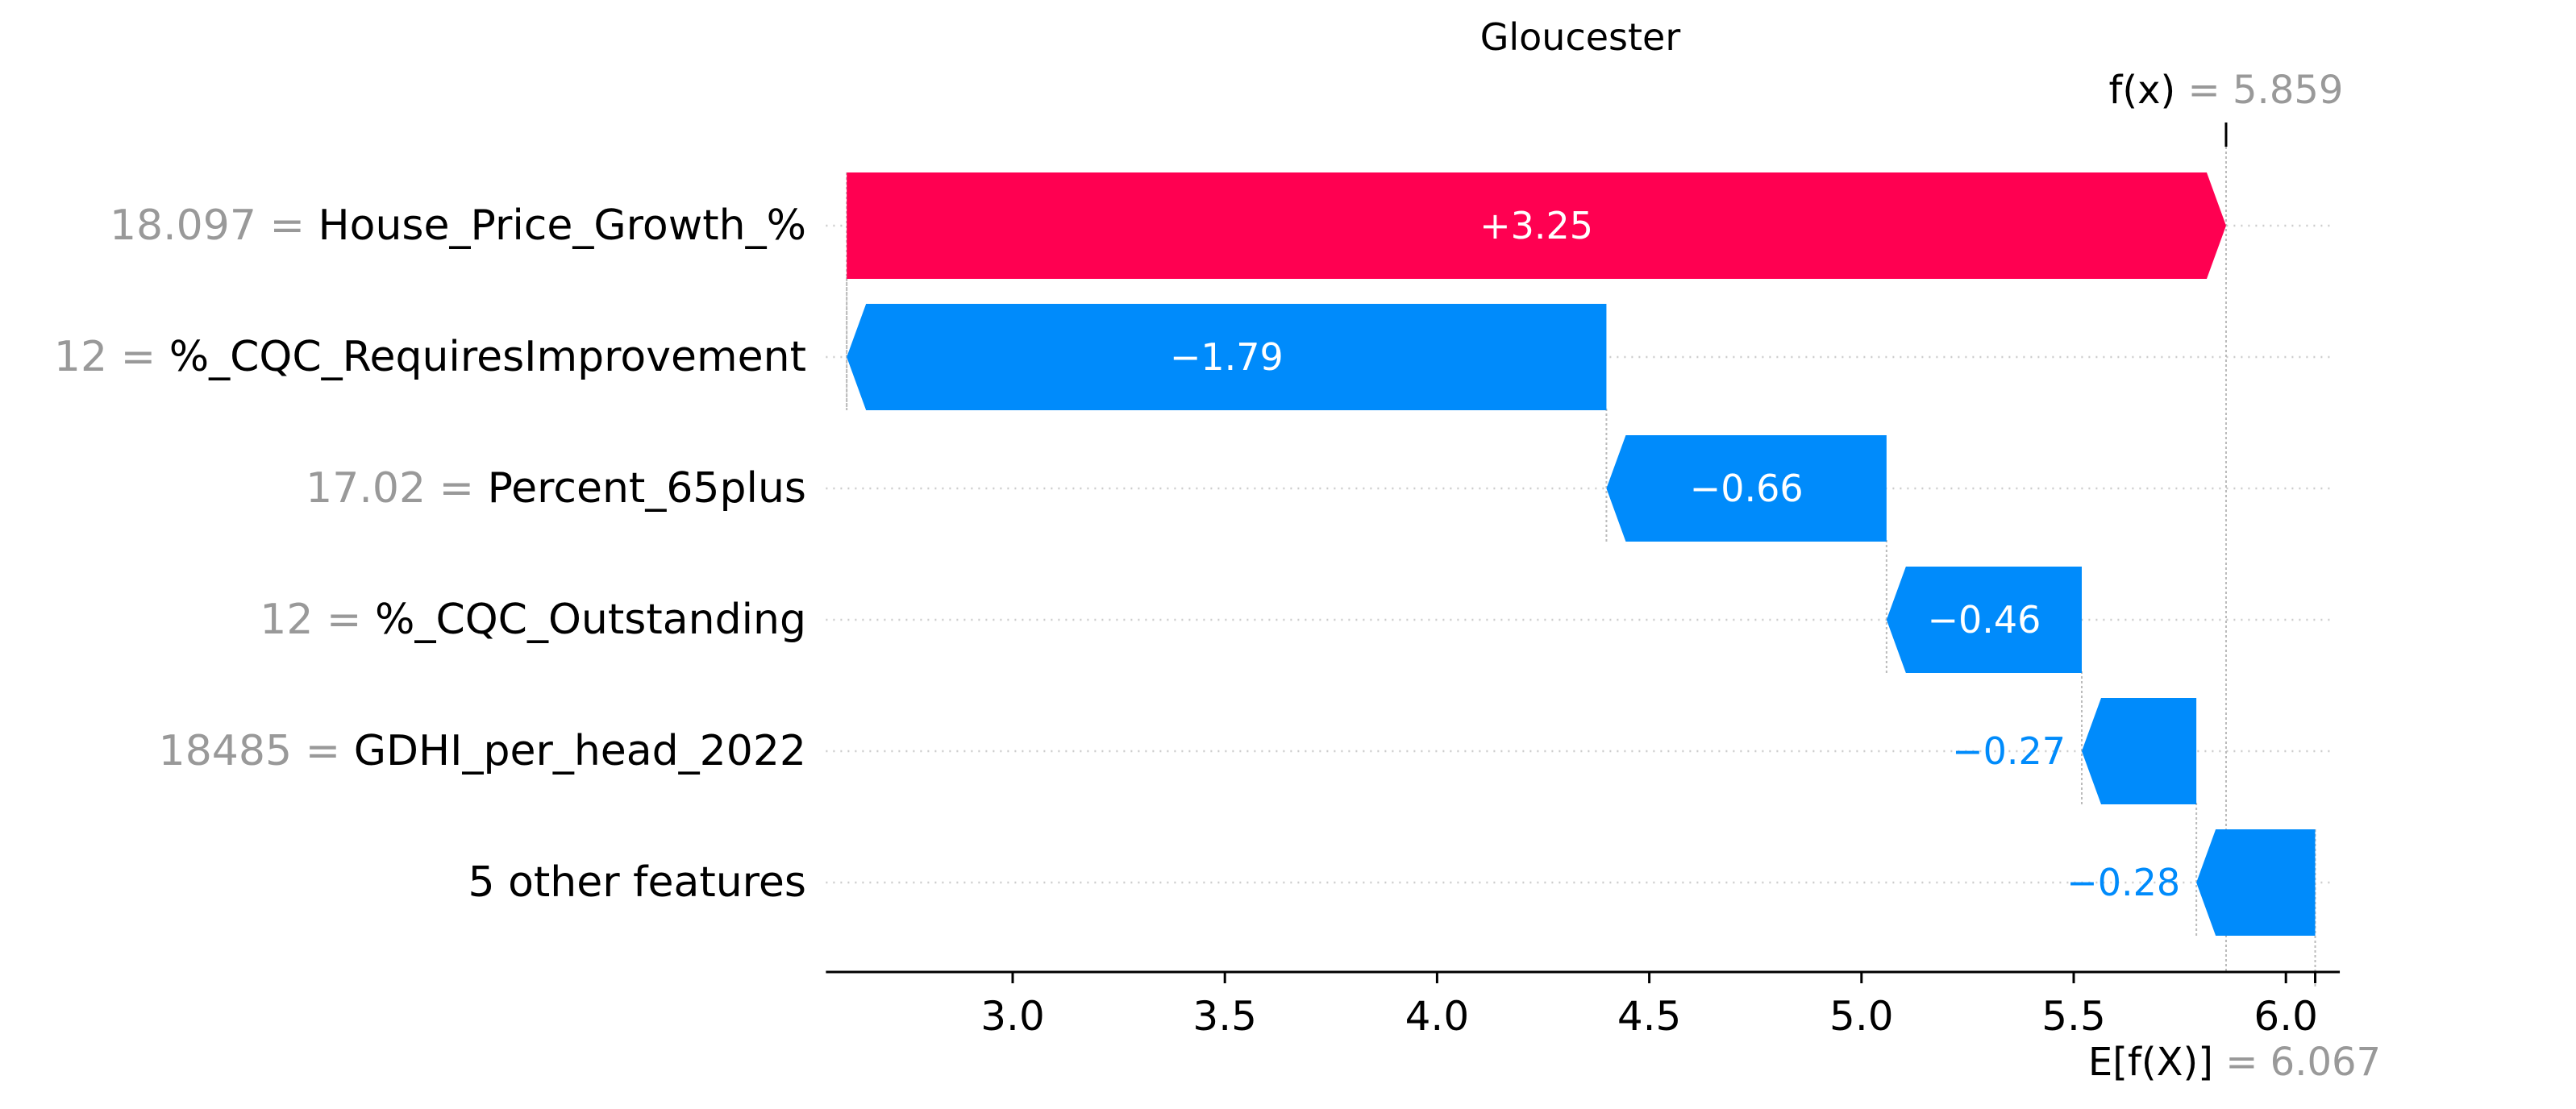  Describe the element at coordinates (1649, 1016) in the screenshot. I see `x-tick-label: 4.5` at that location.